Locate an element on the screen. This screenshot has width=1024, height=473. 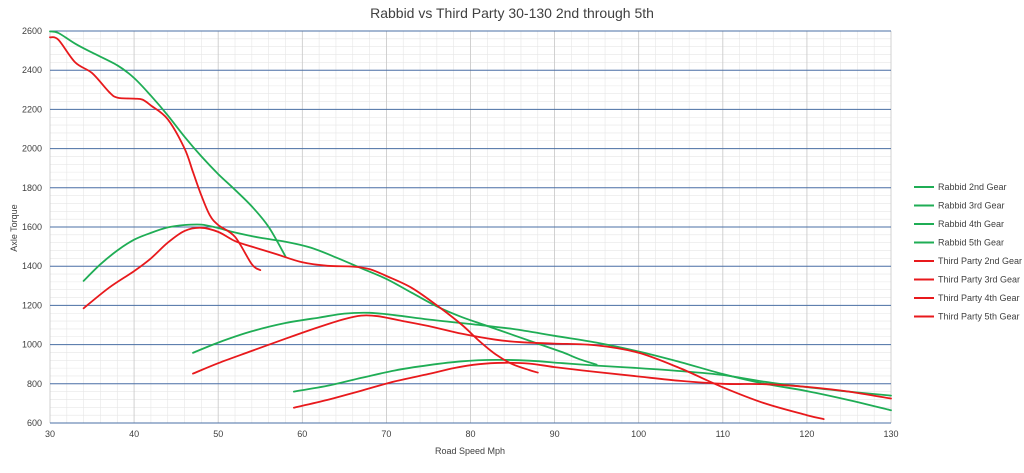
series-line-rabbid-2nd-gear is located at coordinates (168, 144).